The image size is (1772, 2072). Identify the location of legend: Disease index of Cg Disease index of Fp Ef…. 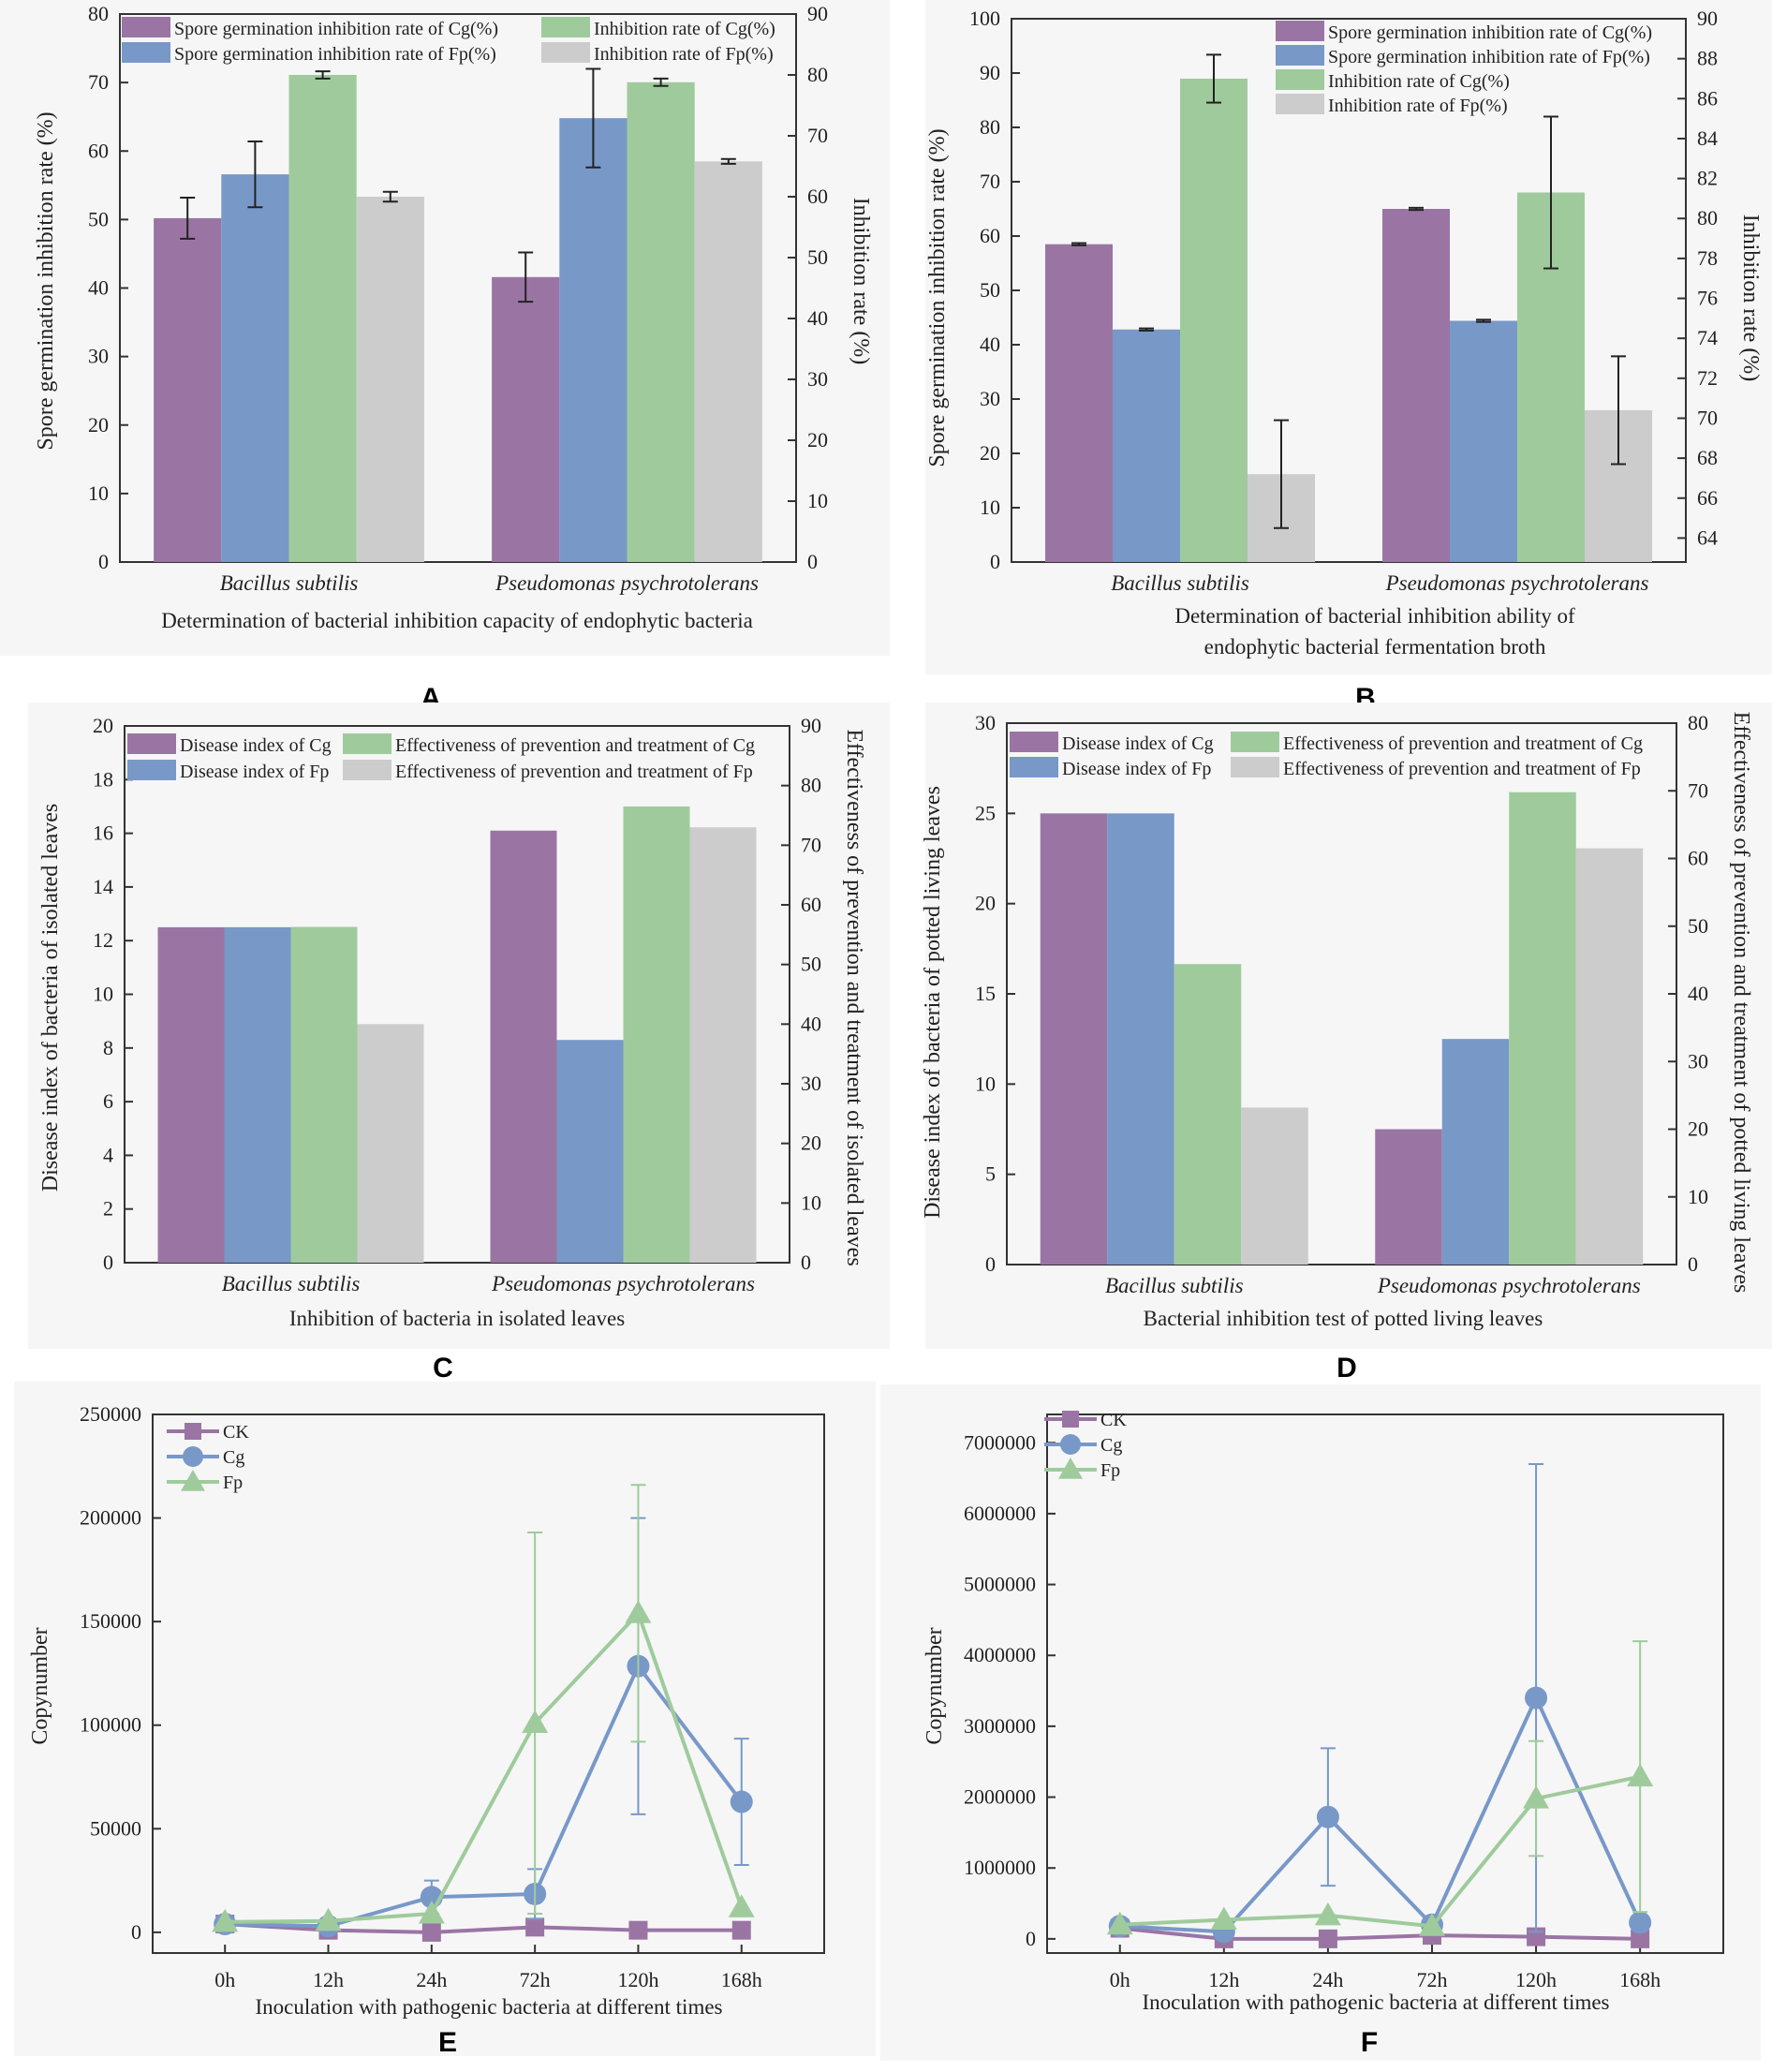
(1327, 755).